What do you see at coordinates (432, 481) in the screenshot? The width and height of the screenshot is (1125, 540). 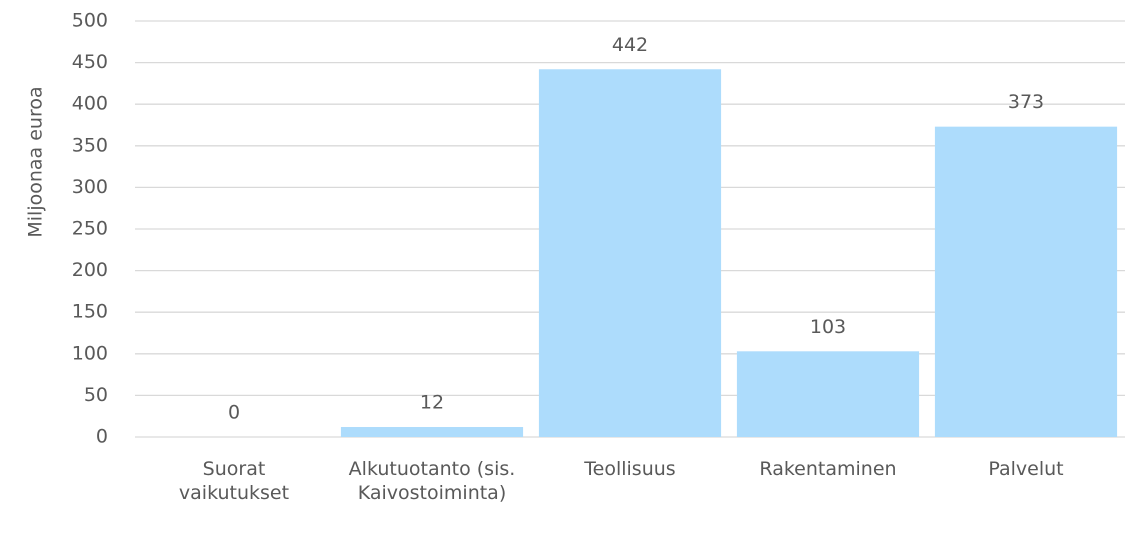 I see `x-tick-label: Alkutuotanto (sis. Kaivostoiminta)` at bounding box center [432, 481].